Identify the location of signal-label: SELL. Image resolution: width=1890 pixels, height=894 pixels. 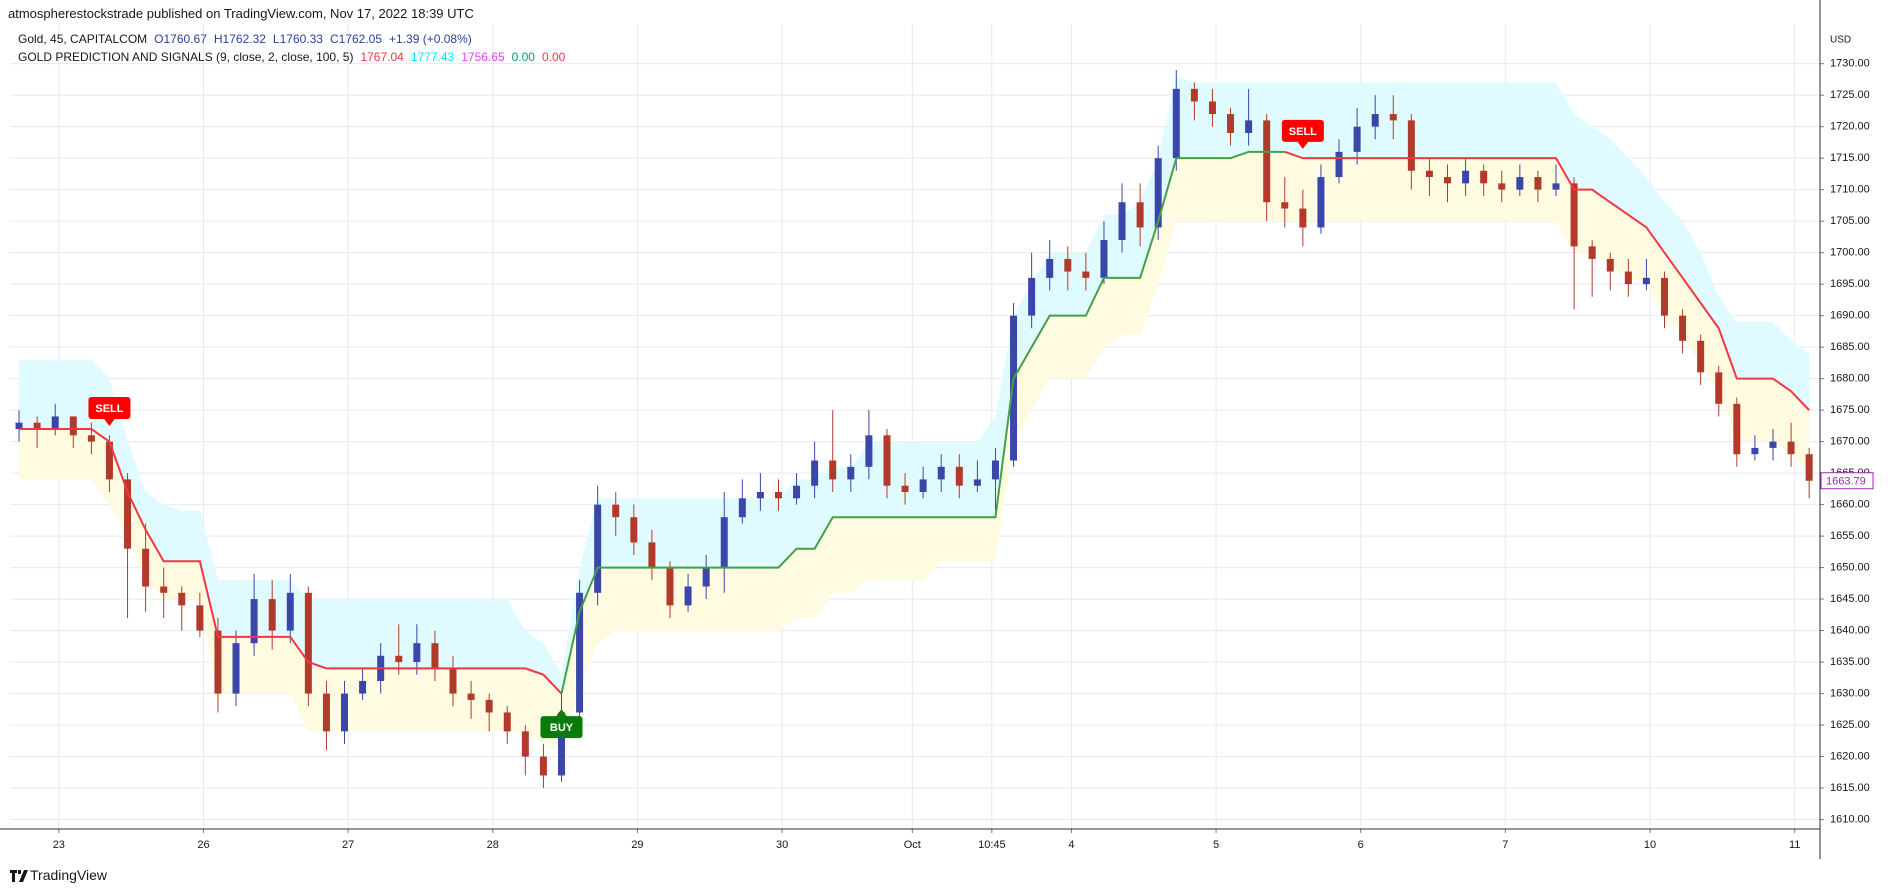
(109, 409).